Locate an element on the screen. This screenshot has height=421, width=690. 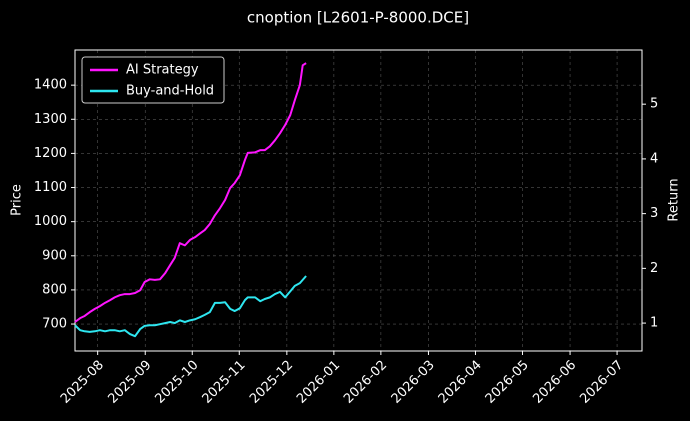
y-tick-label: 800 is located at coordinates (54, 289).